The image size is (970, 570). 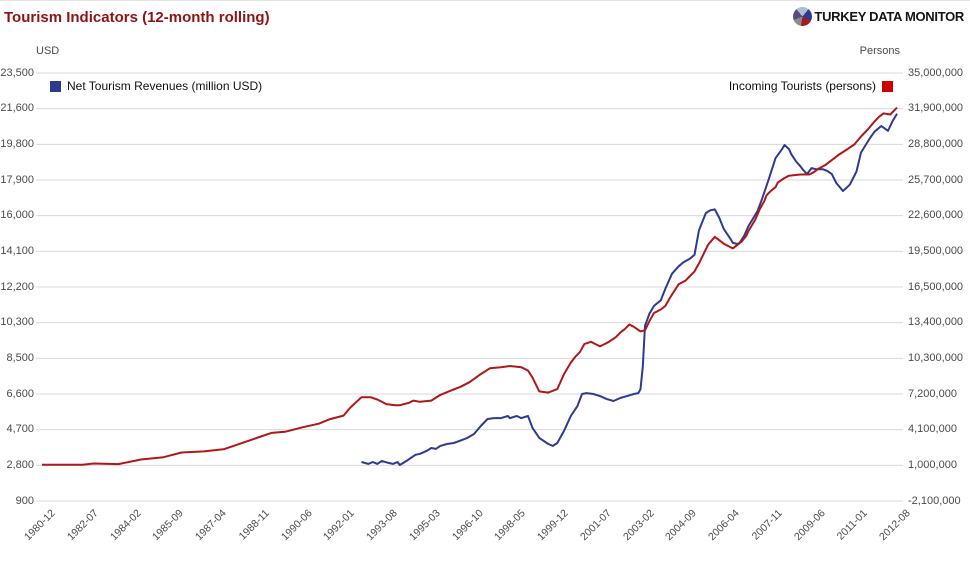 I want to click on right-axis-unit-label: Persons, so click(x=879, y=51).